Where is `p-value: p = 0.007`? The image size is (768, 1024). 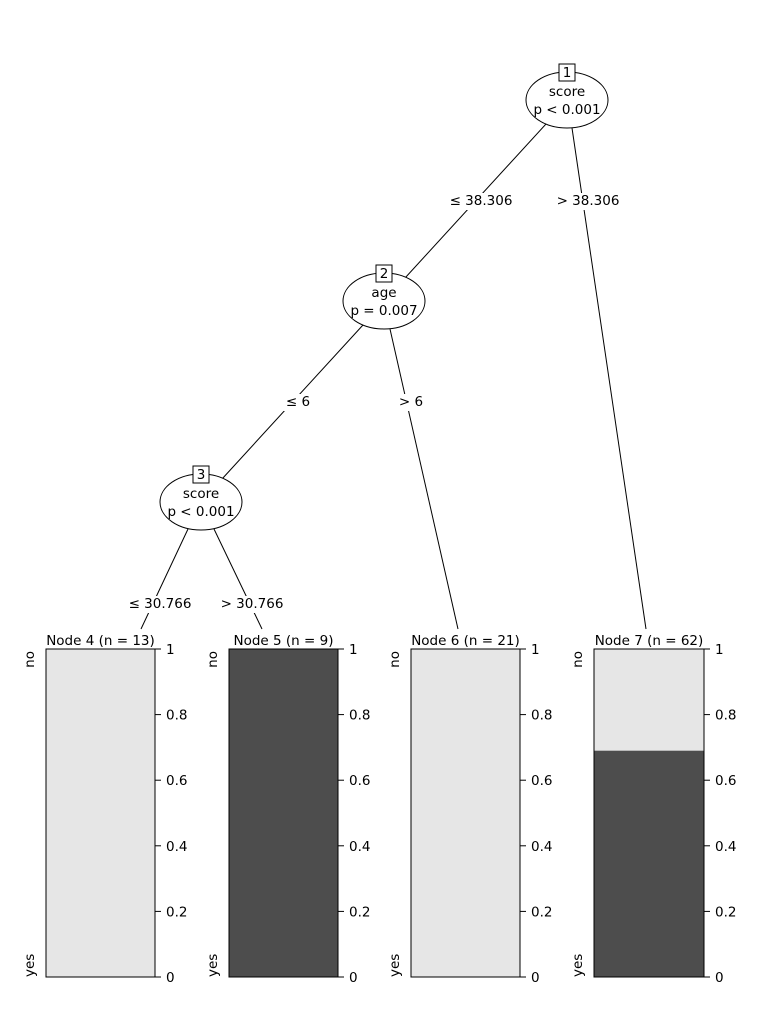
p-value: p = 0.007 is located at coordinates (383, 311).